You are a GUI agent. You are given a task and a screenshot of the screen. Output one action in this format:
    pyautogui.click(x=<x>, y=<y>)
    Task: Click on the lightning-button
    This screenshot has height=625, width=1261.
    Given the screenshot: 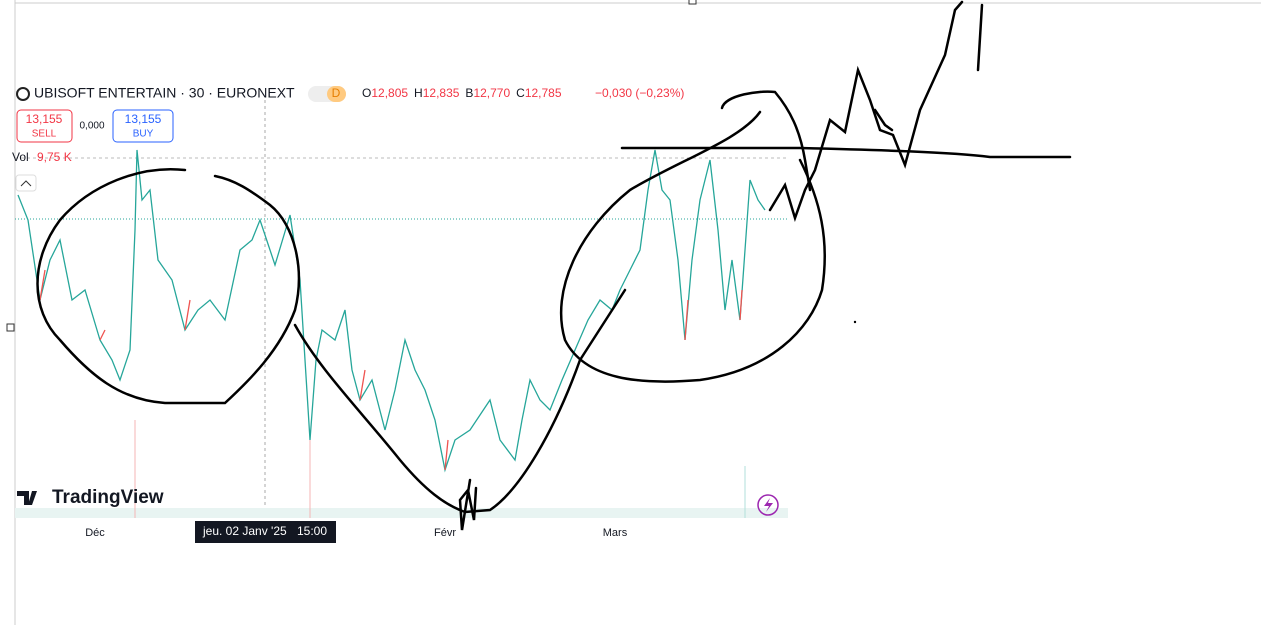 What is the action you would take?
    pyautogui.click(x=768, y=505)
    